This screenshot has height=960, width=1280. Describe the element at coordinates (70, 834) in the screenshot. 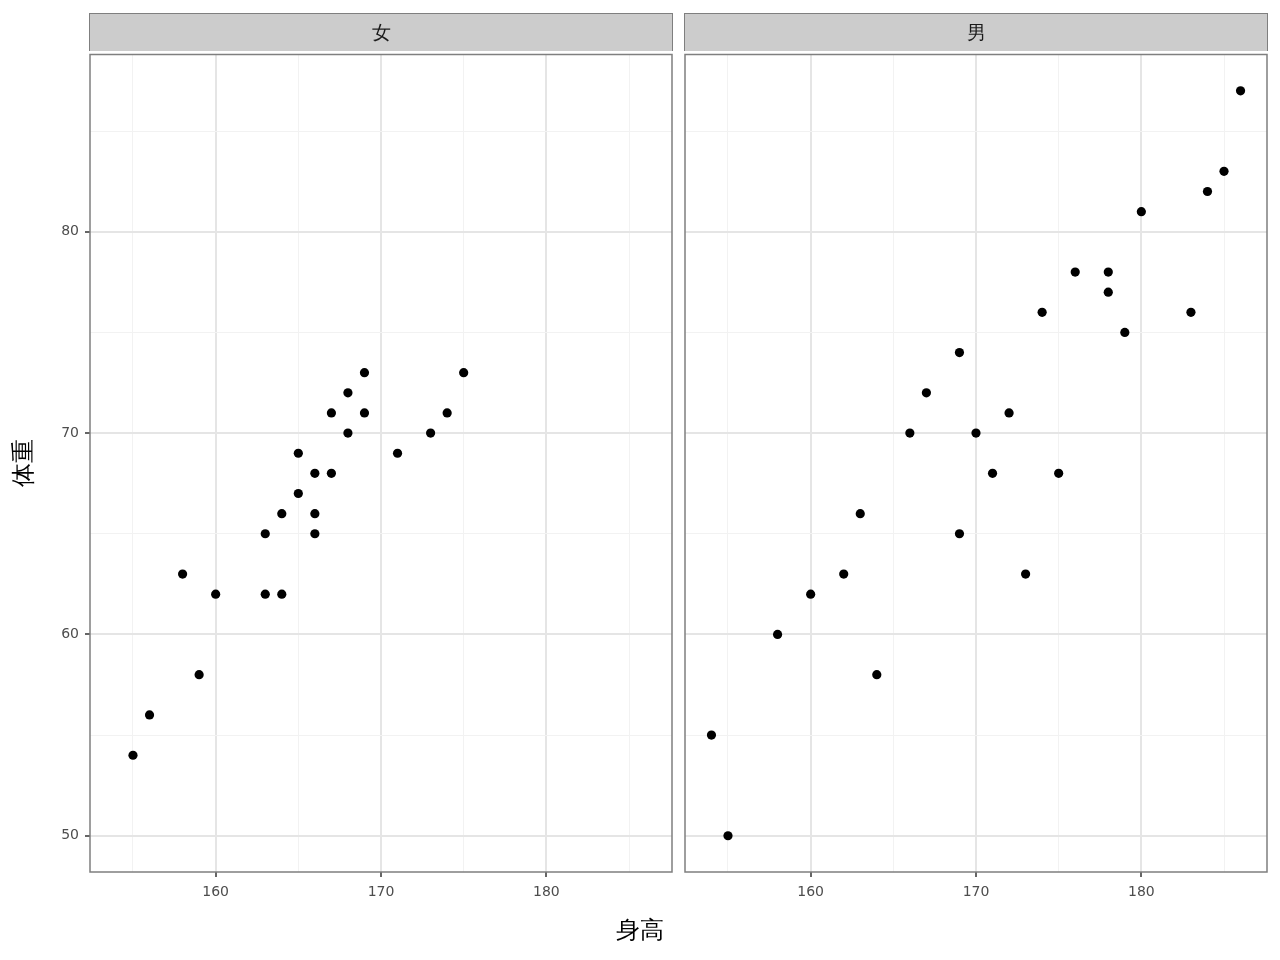

I see `y-tick-label: 50` at that location.